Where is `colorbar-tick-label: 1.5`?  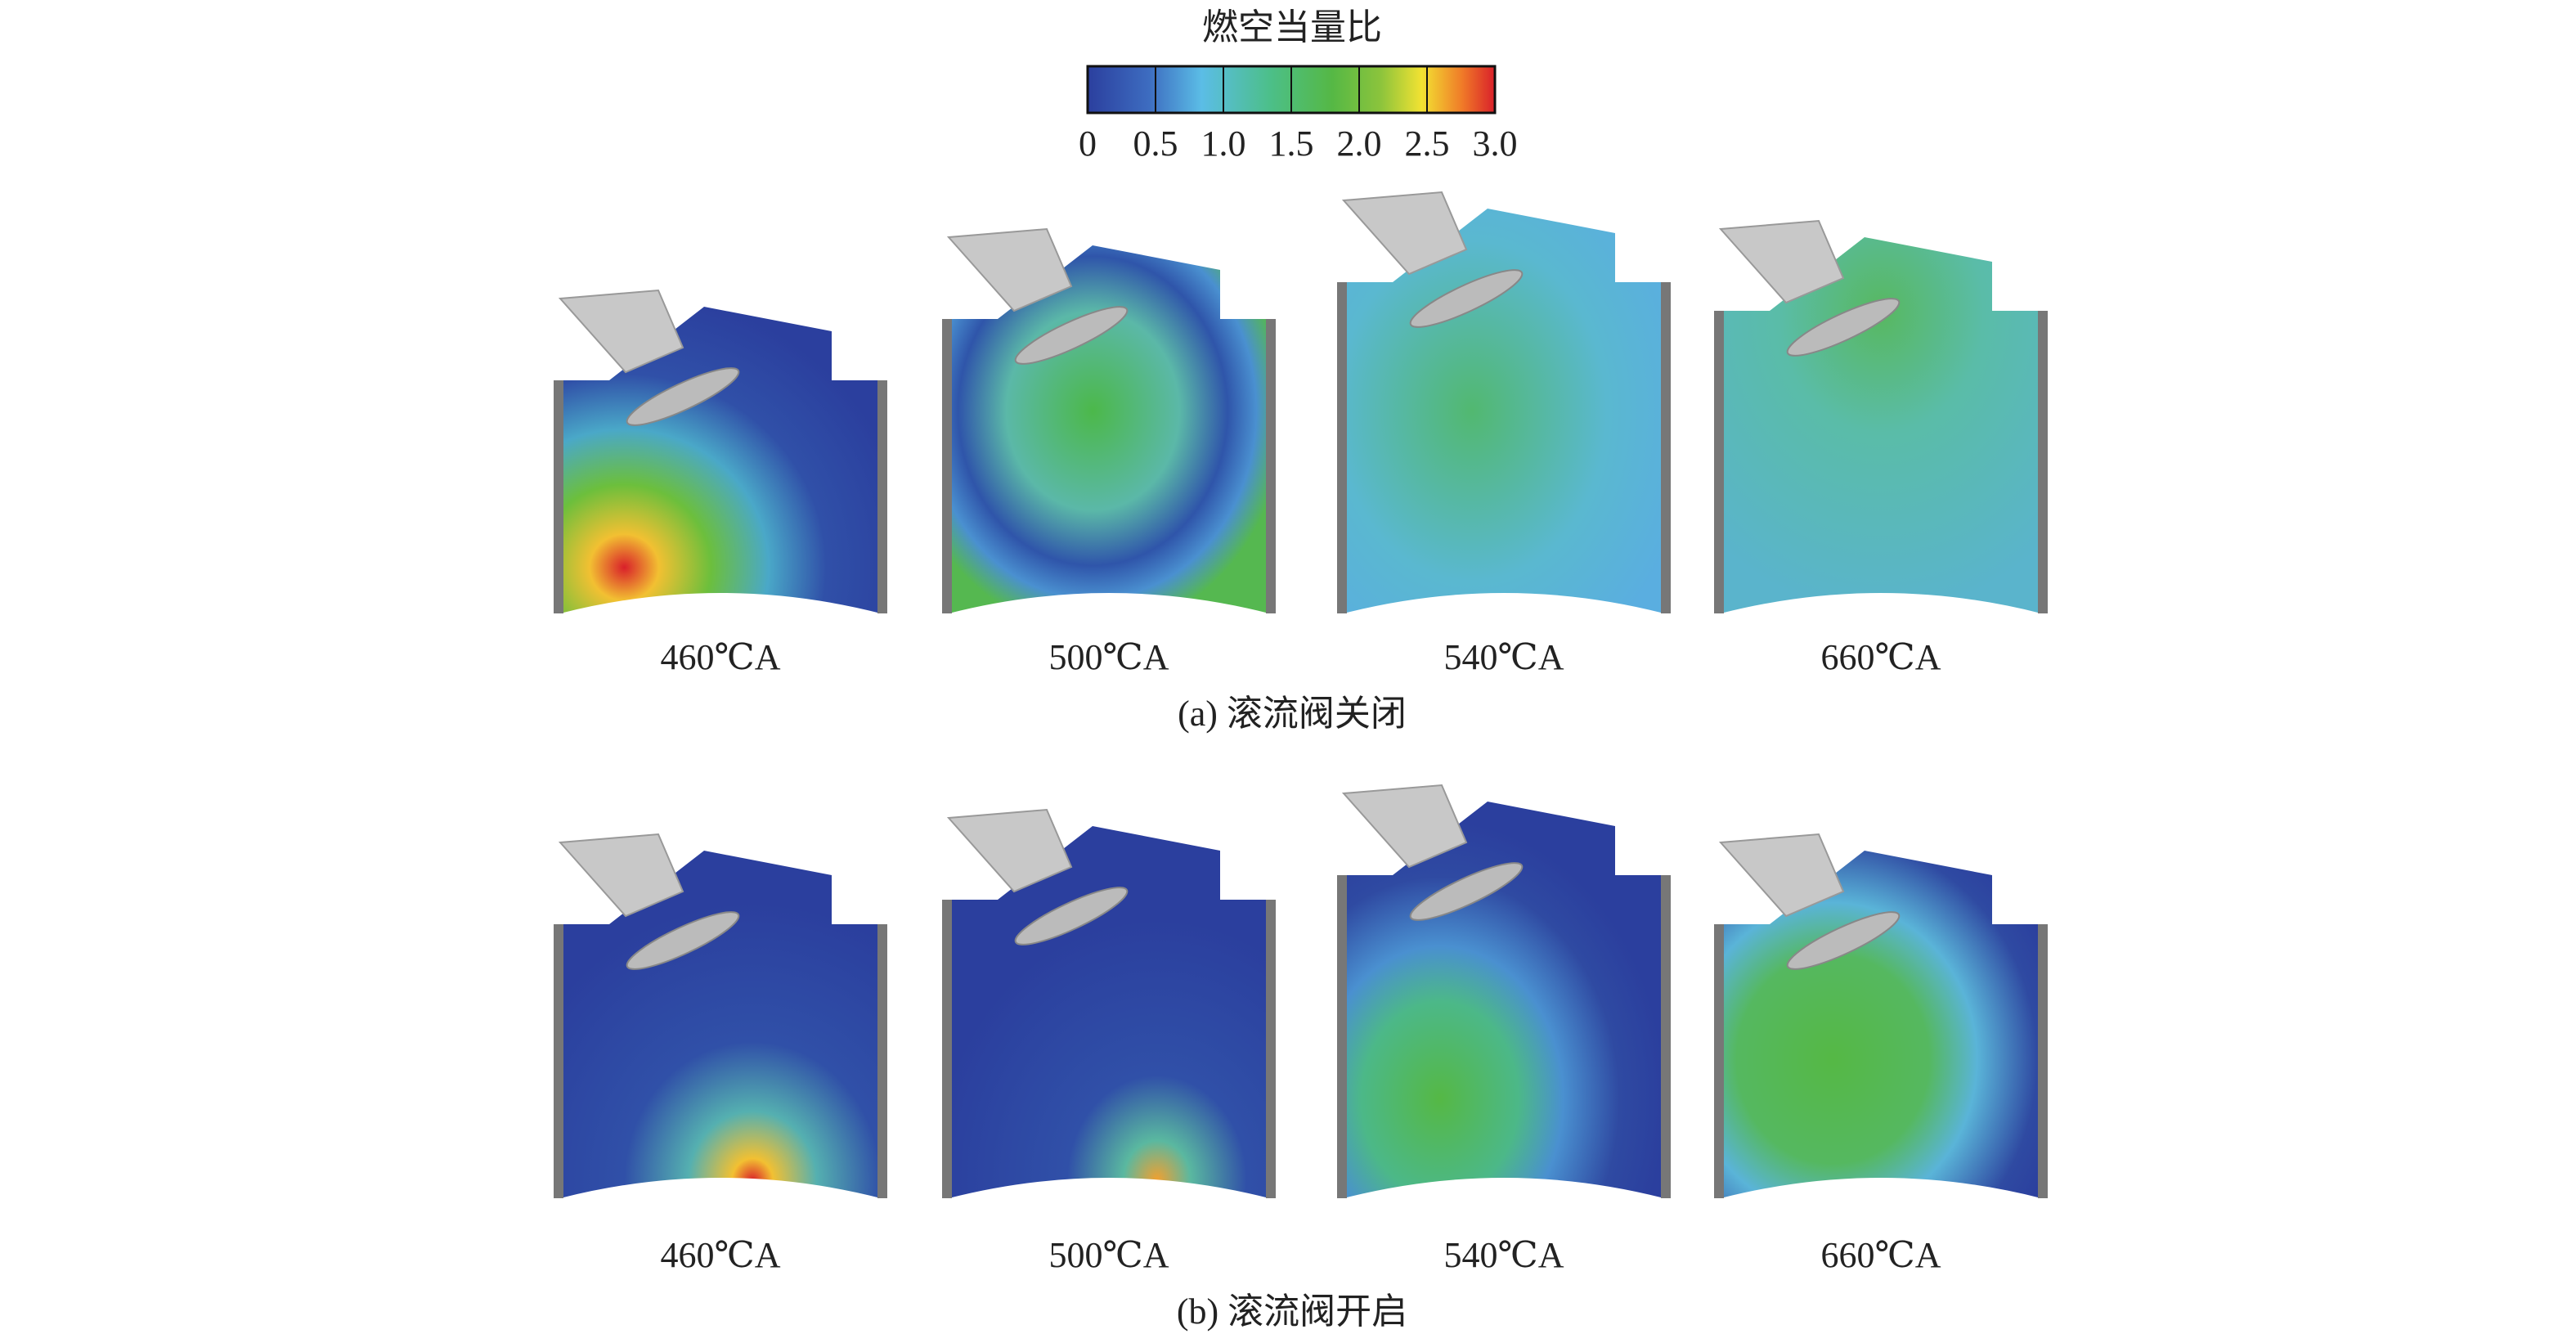 colorbar-tick-label: 1.5 is located at coordinates (1291, 144).